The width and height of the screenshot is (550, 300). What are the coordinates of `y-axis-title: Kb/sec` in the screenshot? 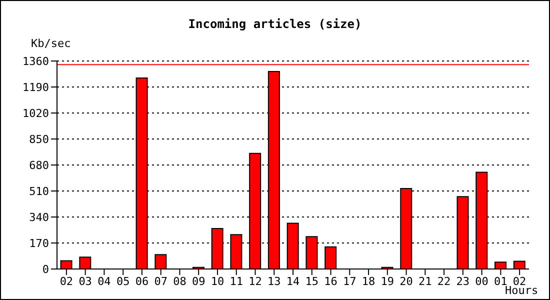 It's located at (51, 43).